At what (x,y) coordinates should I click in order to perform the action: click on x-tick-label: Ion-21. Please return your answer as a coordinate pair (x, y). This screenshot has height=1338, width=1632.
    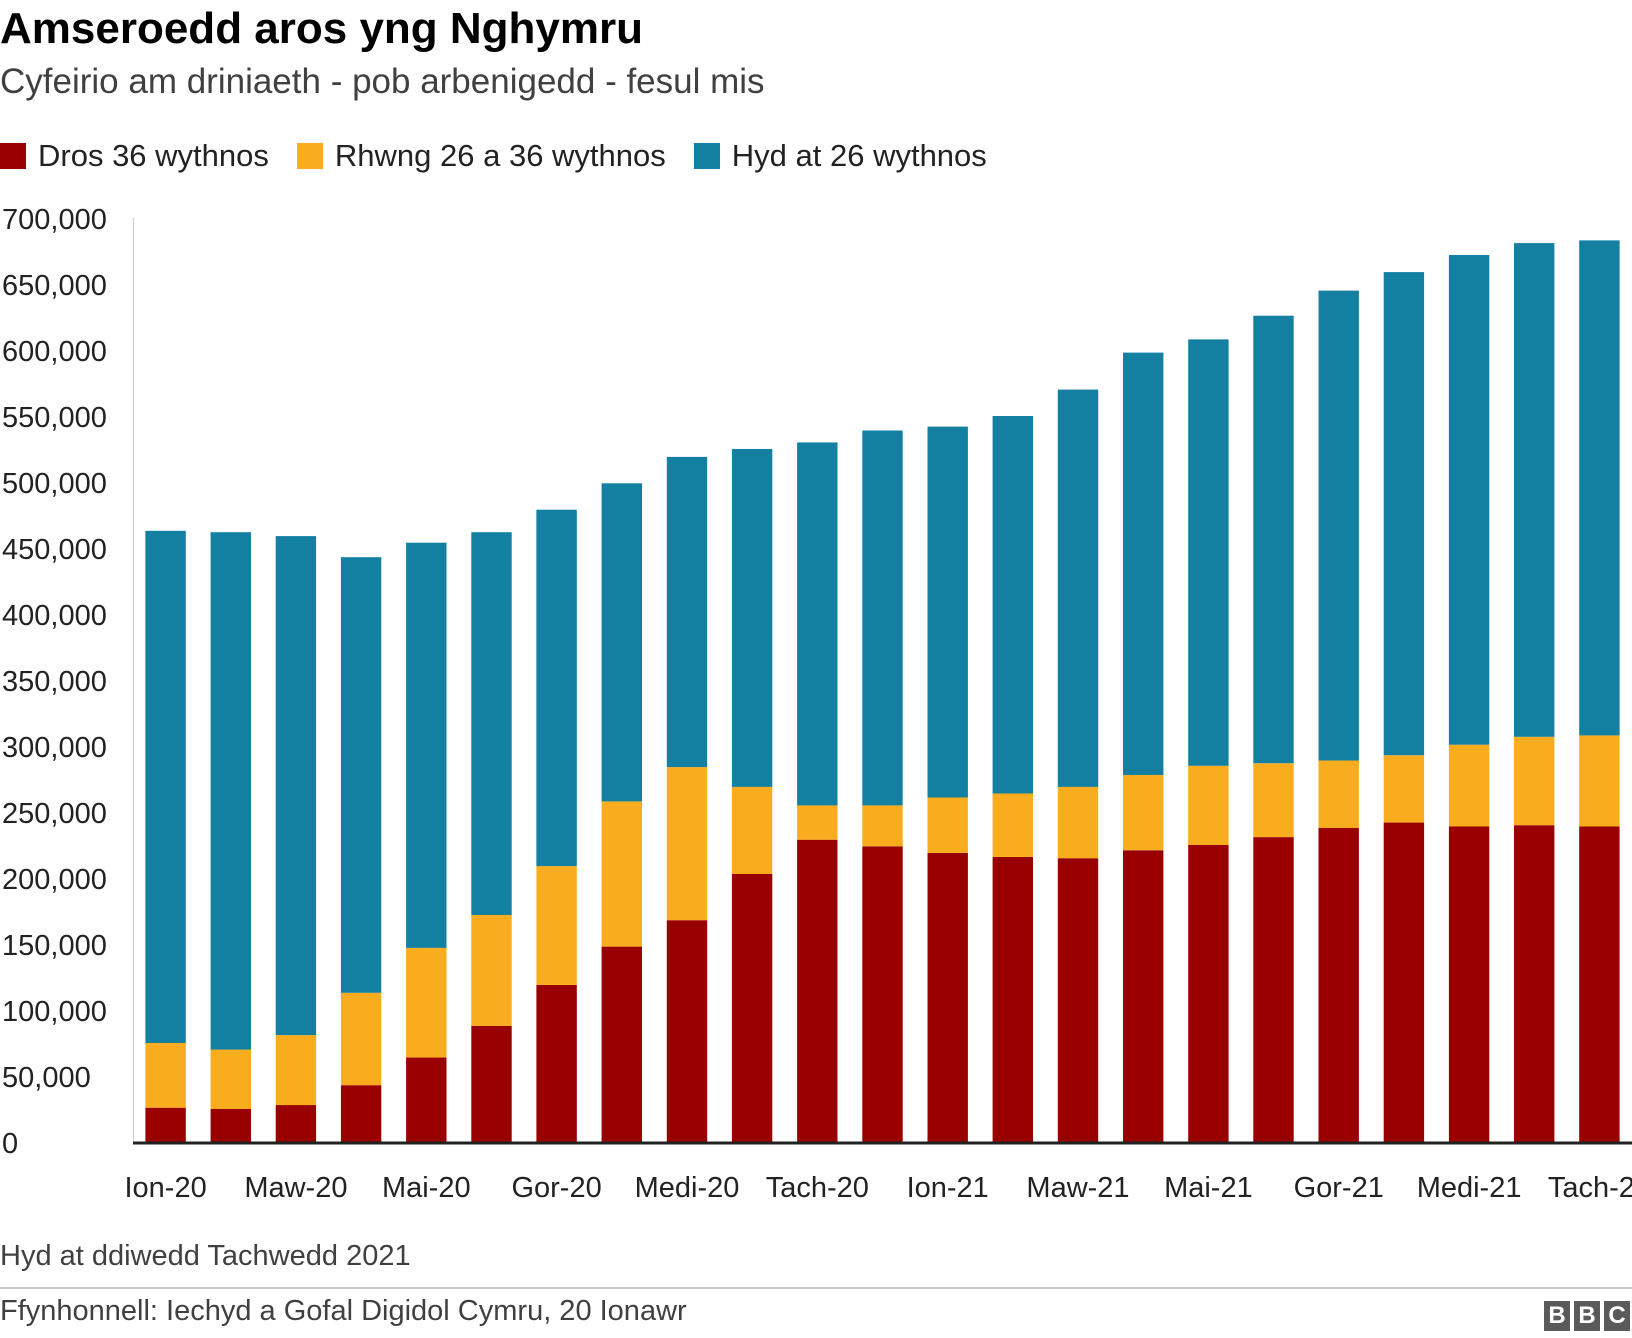
    Looking at the image, I should click on (948, 1186).